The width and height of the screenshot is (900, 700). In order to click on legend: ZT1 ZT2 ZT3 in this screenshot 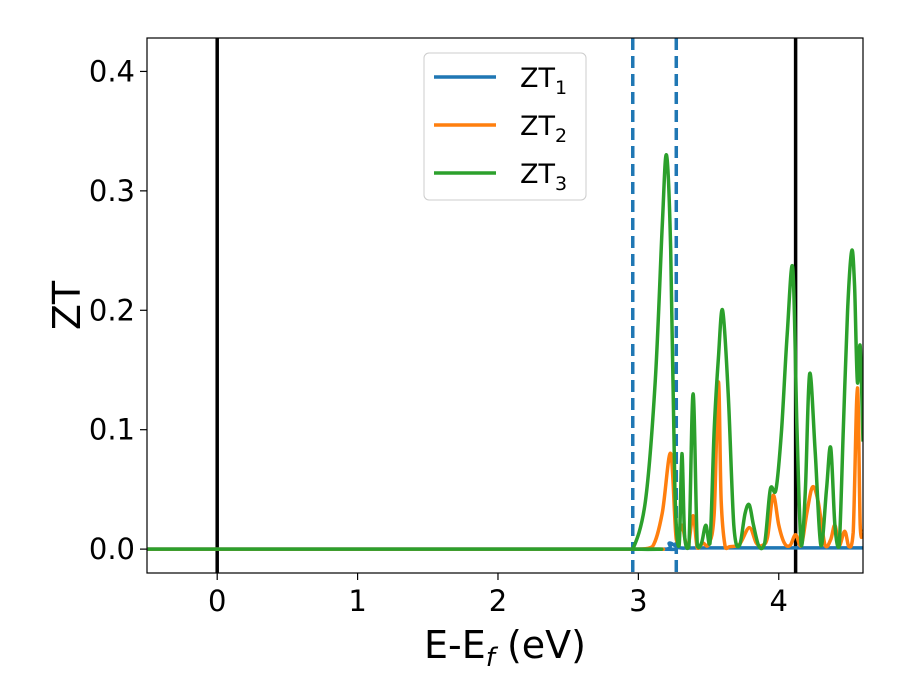, I will do `click(505, 126)`.